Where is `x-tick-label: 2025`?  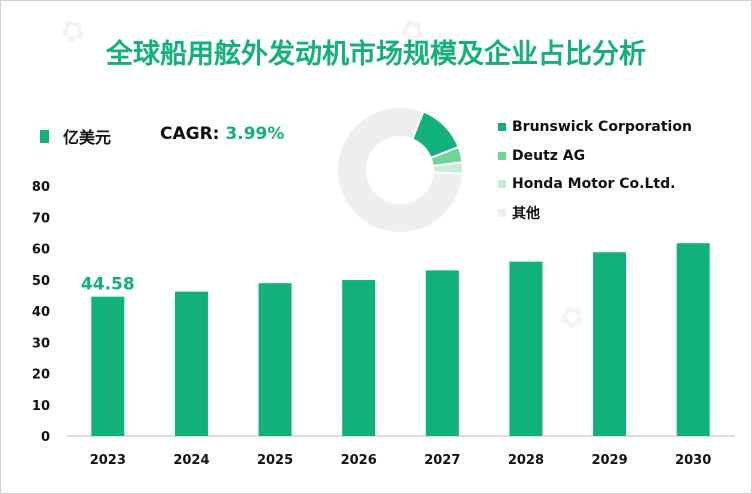 x-tick-label: 2025 is located at coordinates (275, 460).